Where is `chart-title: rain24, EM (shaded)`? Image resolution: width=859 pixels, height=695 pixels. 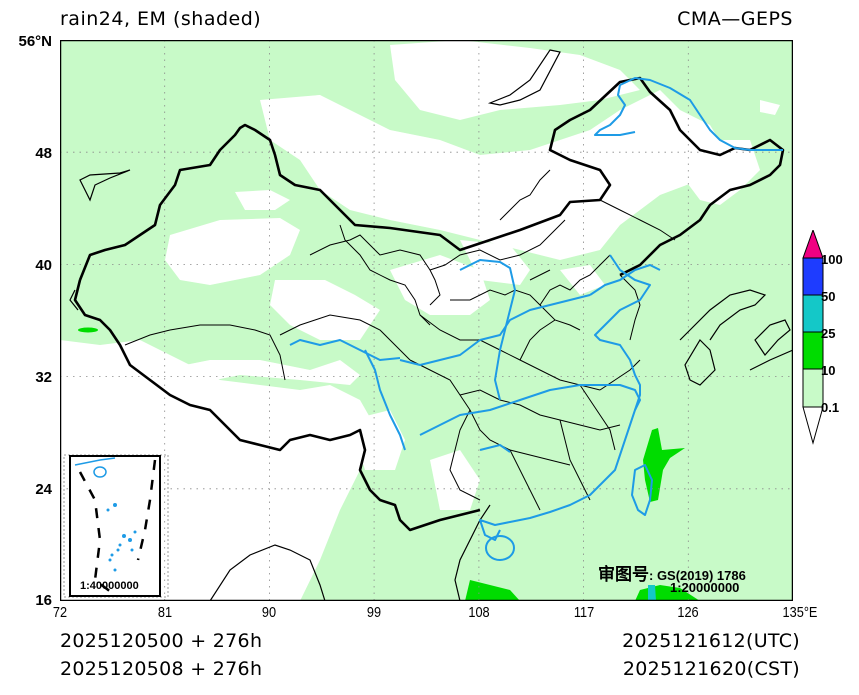 chart-title: rain24, EM (shaded) is located at coordinates (161, 19).